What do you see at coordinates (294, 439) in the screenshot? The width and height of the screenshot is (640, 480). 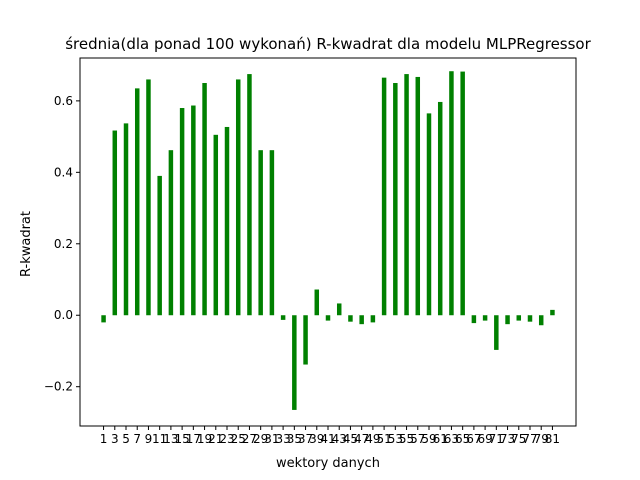 I see `x-tick-label: 35` at bounding box center [294, 439].